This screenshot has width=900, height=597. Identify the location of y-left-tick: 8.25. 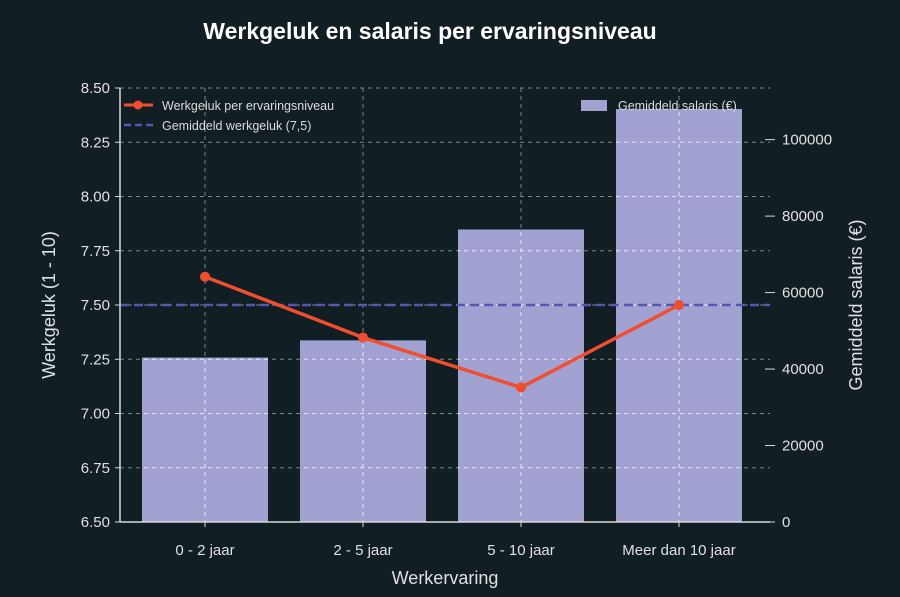
(95, 142).